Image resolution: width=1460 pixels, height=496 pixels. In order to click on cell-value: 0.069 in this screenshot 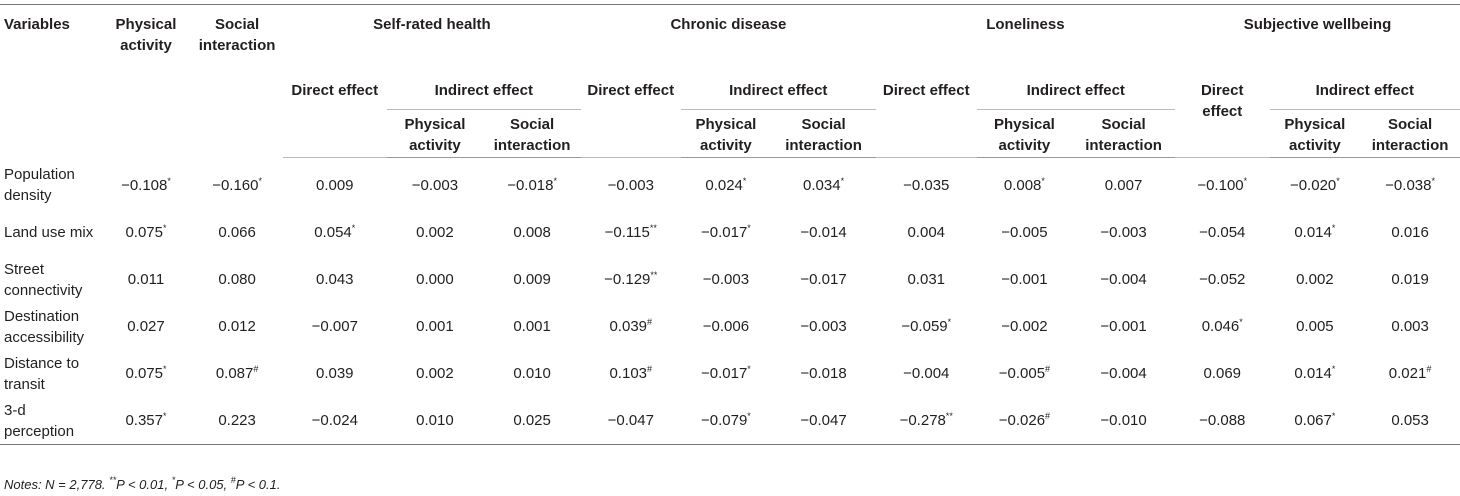, I will do `click(1222, 373)`.